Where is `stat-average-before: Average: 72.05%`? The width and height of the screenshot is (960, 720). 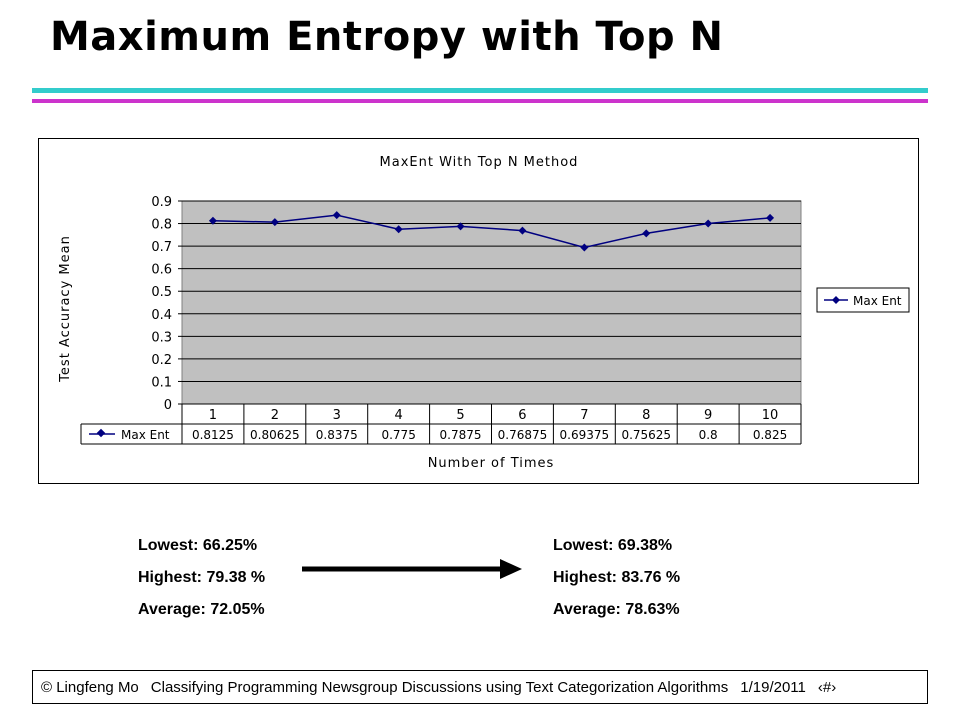 stat-average-before: Average: 72.05% is located at coordinates (201, 609).